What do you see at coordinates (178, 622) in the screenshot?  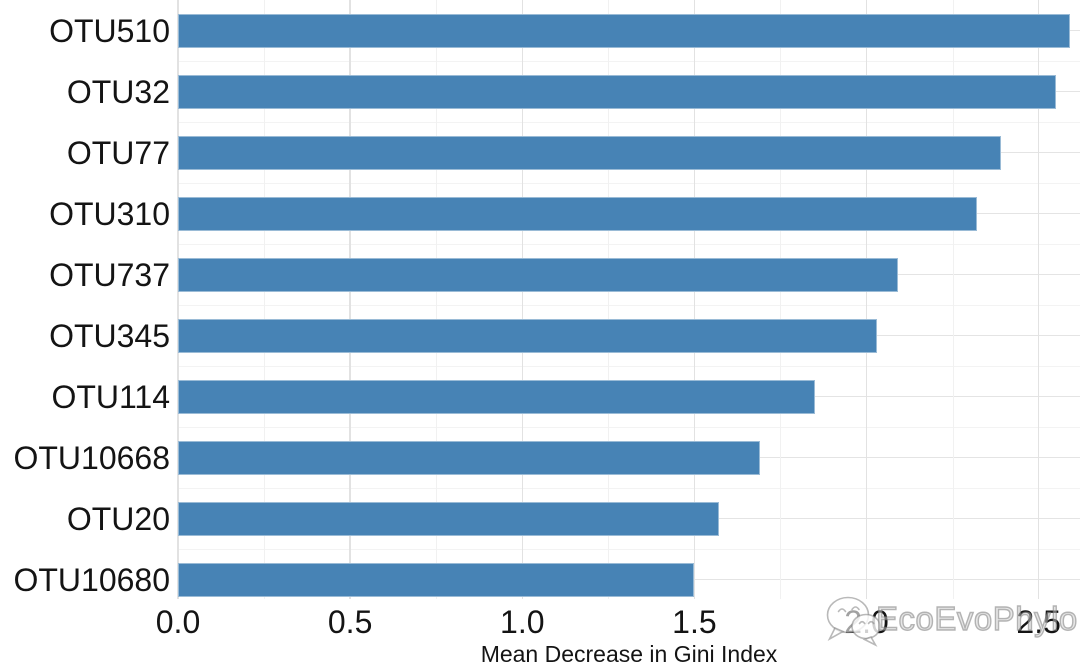 I see `x-tick-label: 0.0` at bounding box center [178, 622].